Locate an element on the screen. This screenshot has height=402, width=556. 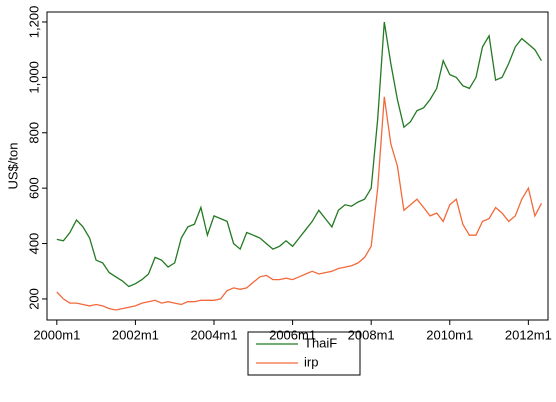
x-tick-label: 2006m1 is located at coordinates (292, 334).